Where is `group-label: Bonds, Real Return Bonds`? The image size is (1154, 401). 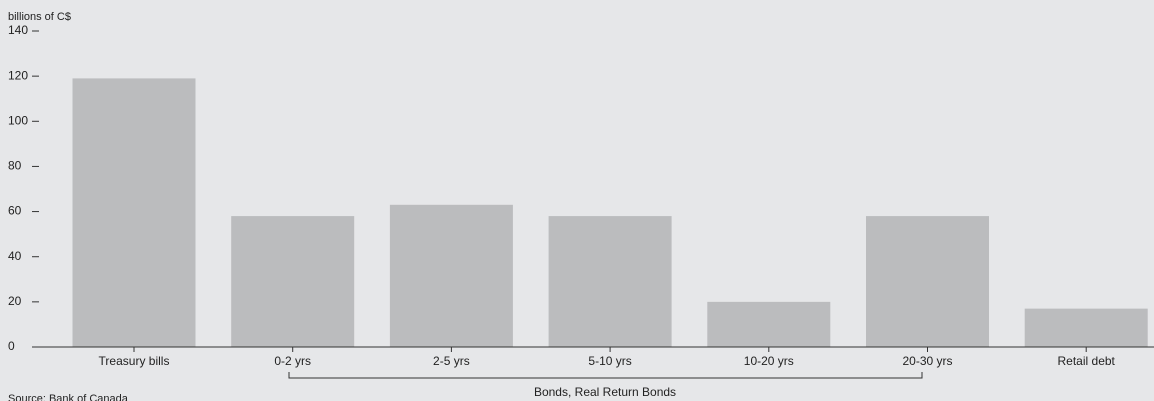
group-label: Bonds, Real Return Bonds is located at coordinates (605, 392).